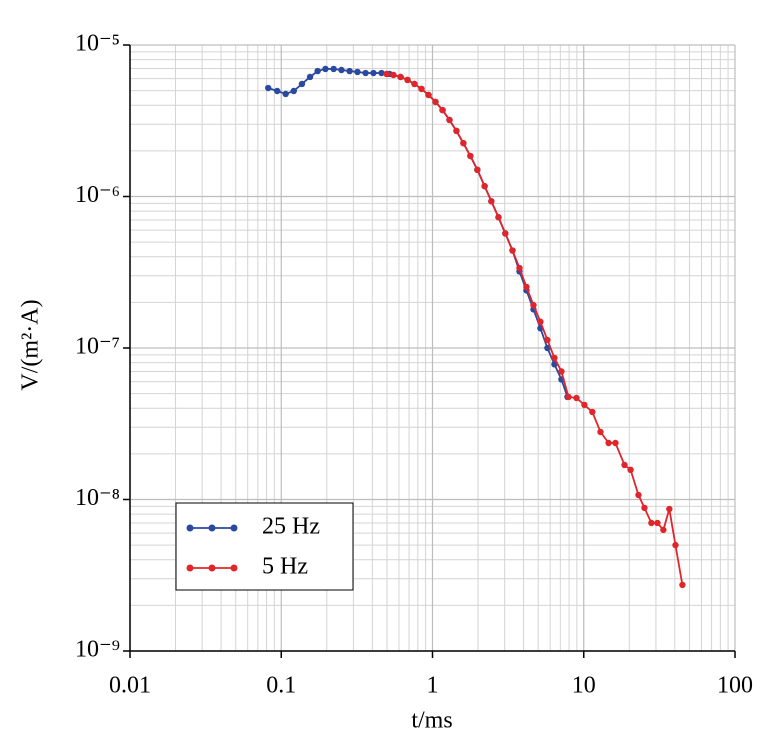 Image resolution: width=768 pixels, height=744 pixels. I want to click on y-tick-label: 10⁻⁸, so click(97, 498).